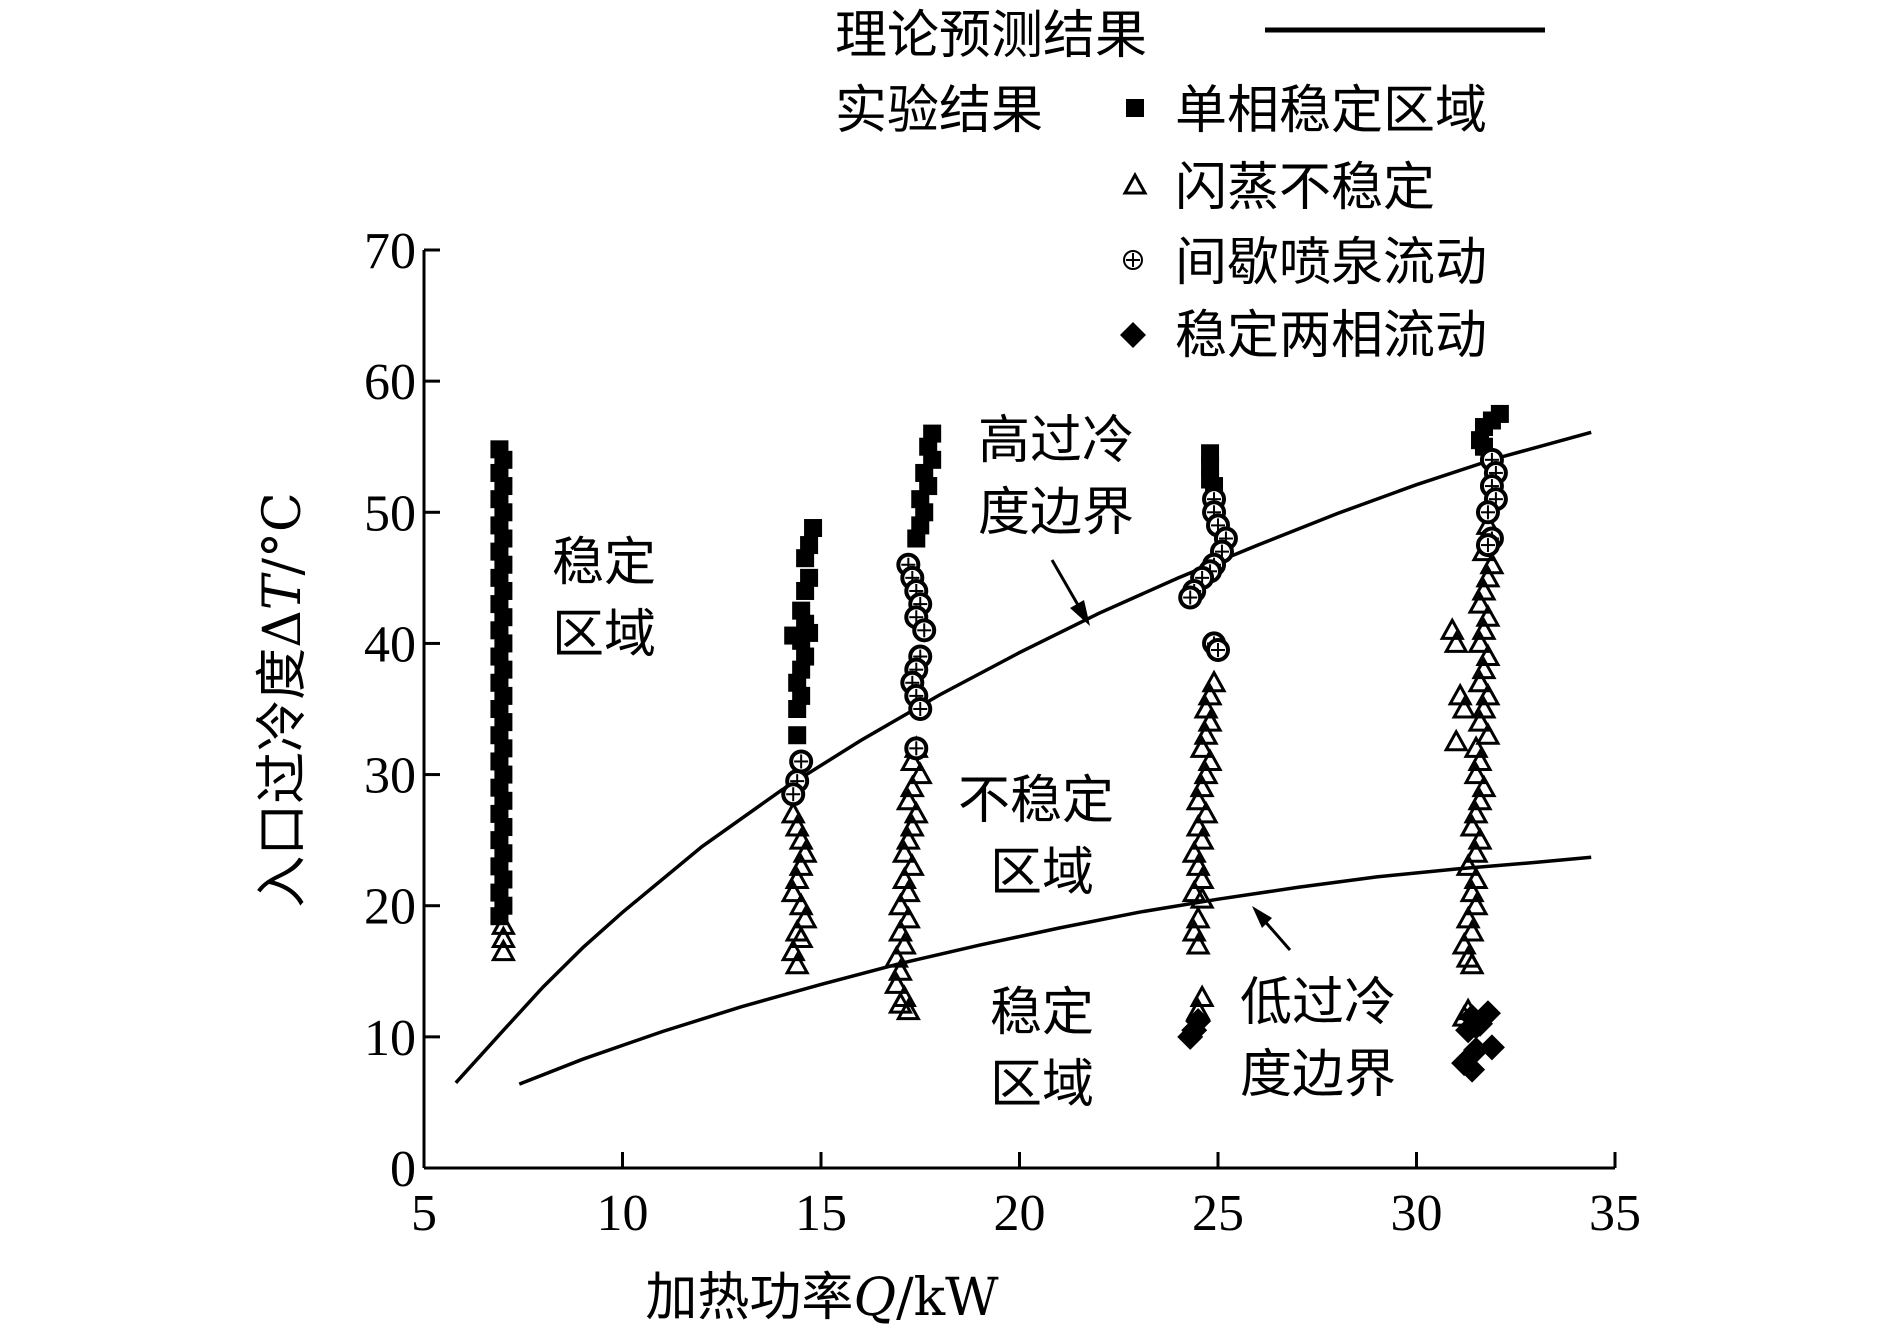 The image size is (1889, 1328). What do you see at coordinates (1305, 188) in the screenshot?
I see `legend-item-label: 闪蒸不稳定` at bounding box center [1305, 188].